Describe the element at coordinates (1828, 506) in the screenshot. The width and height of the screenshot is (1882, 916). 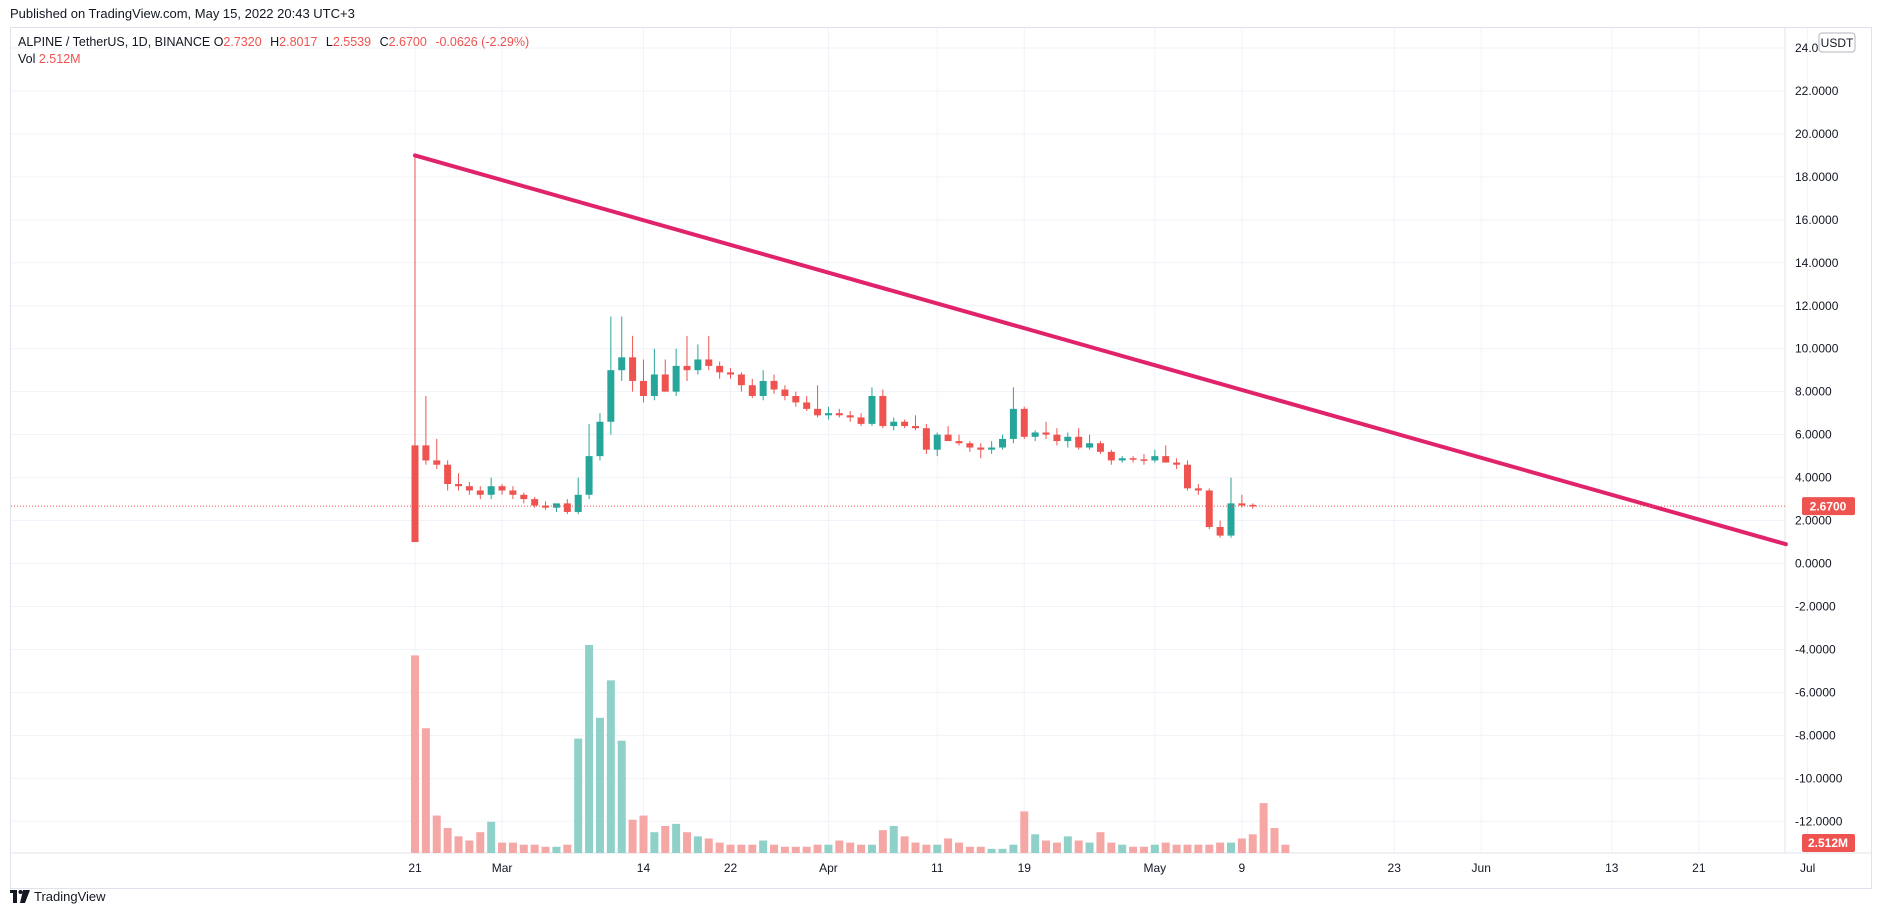
I see `last-price-tag: 2.6700` at that location.